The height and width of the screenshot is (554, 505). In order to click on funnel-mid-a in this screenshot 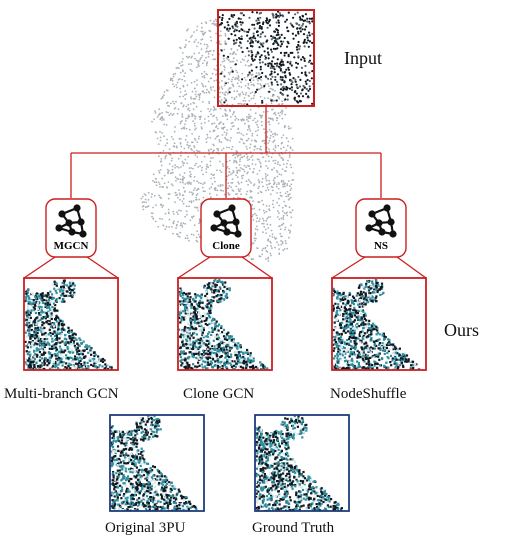, I will do `click(194, 267)`.